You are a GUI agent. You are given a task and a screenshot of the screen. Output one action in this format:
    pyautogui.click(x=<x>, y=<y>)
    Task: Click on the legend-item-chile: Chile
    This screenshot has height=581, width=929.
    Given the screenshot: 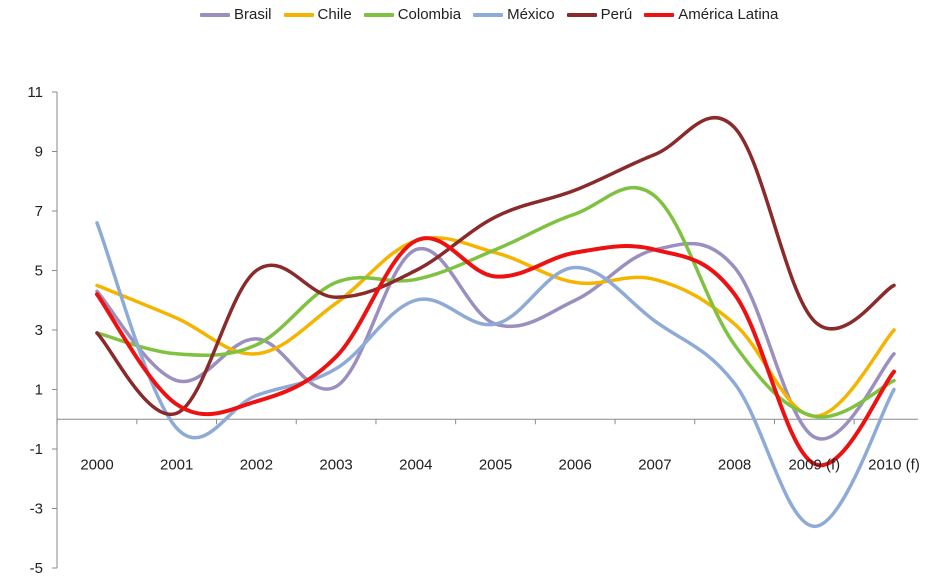 What is the action you would take?
    pyautogui.click(x=317, y=14)
    